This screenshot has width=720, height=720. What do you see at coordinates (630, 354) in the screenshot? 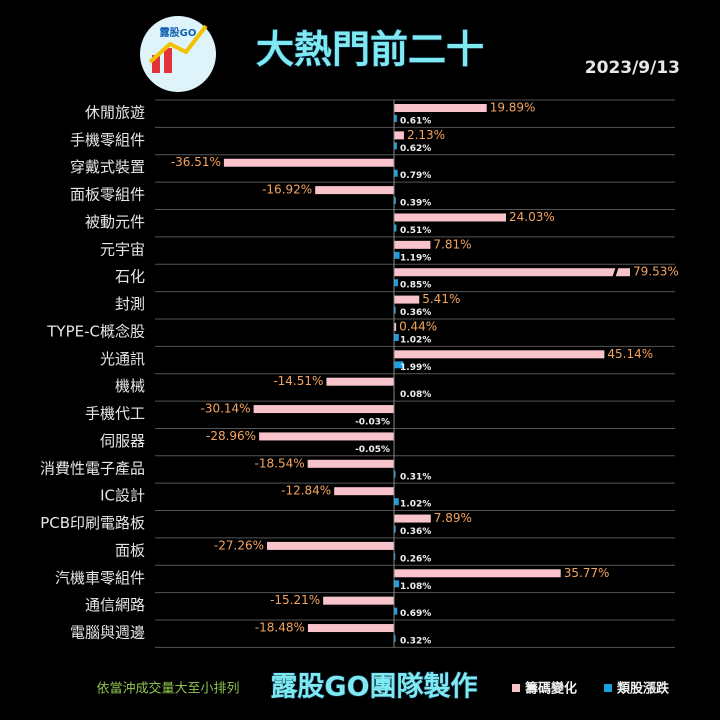
I see `value-label: 45.14%` at bounding box center [630, 354].